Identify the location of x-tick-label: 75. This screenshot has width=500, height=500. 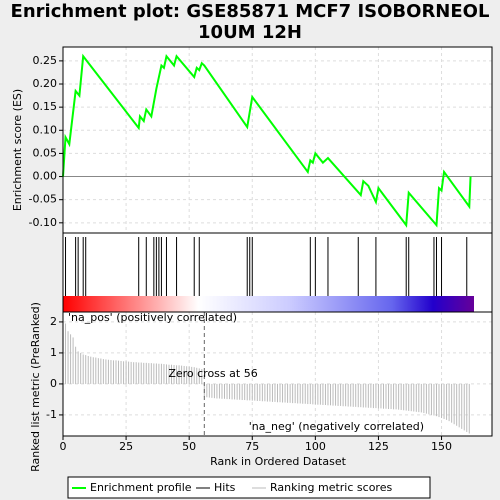
(252, 446).